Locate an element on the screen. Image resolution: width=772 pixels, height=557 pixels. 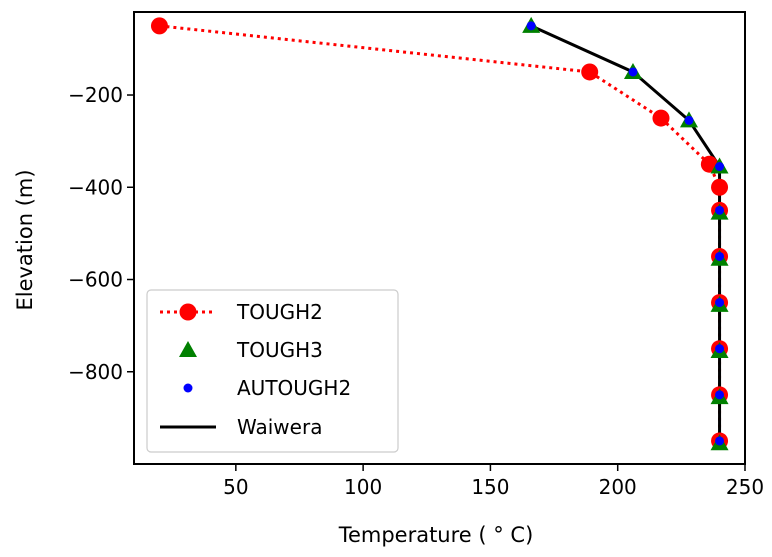
x-axis-label: Temperature ( ° C) is located at coordinates (436, 535).